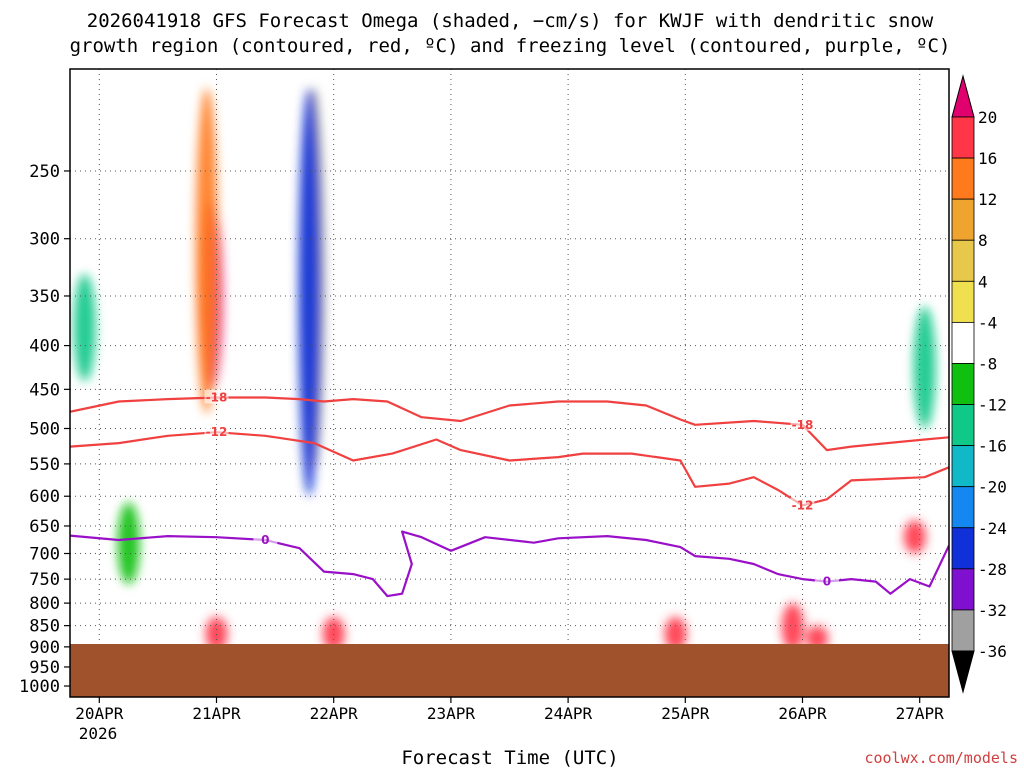  Describe the element at coordinates (451, 713) in the screenshot. I see `x-tick-label-3: 23APR` at that location.